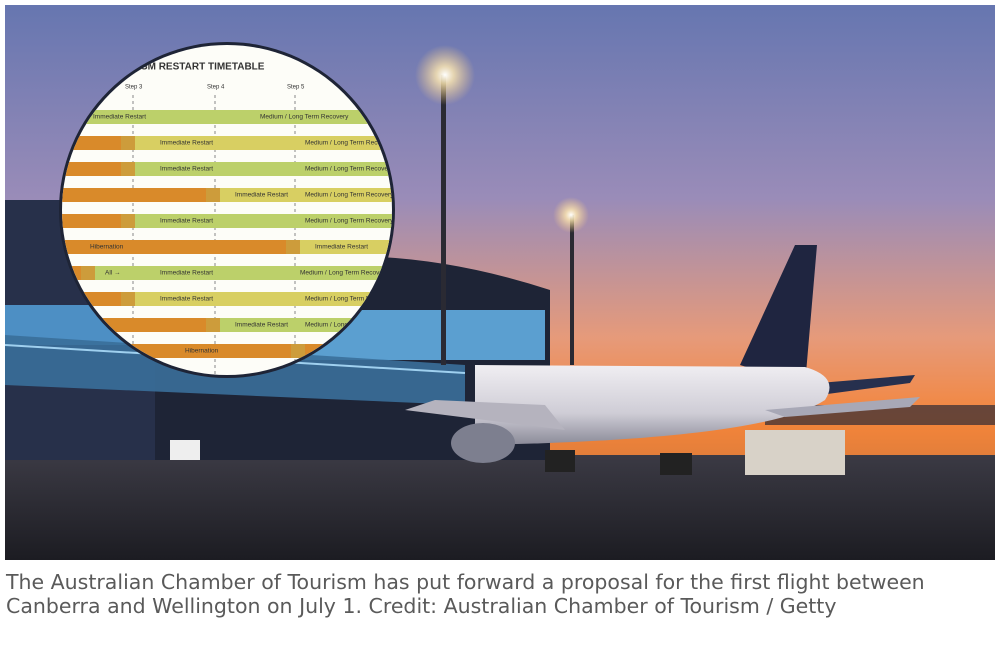  Describe the element at coordinates (113, 273) in the screenshot. I see `row-label: All →` at that location.